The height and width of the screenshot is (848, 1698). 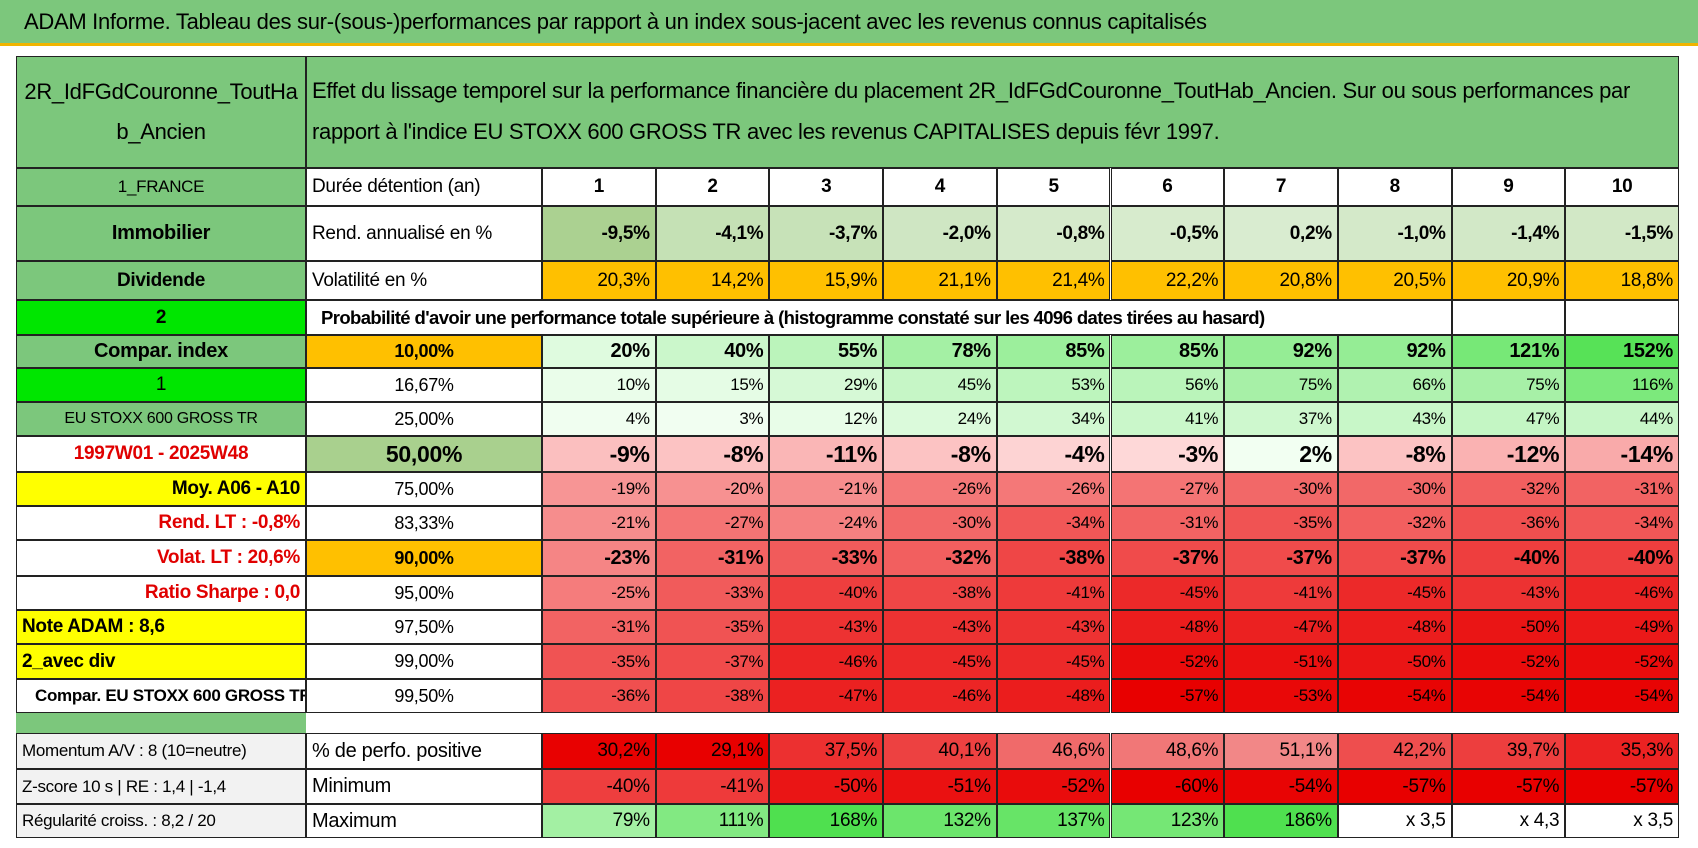 What do you see at coordinates (424, 419) in the screenshot?
I see `quantile-label: 25,00%` at bounding box center [424, 419].